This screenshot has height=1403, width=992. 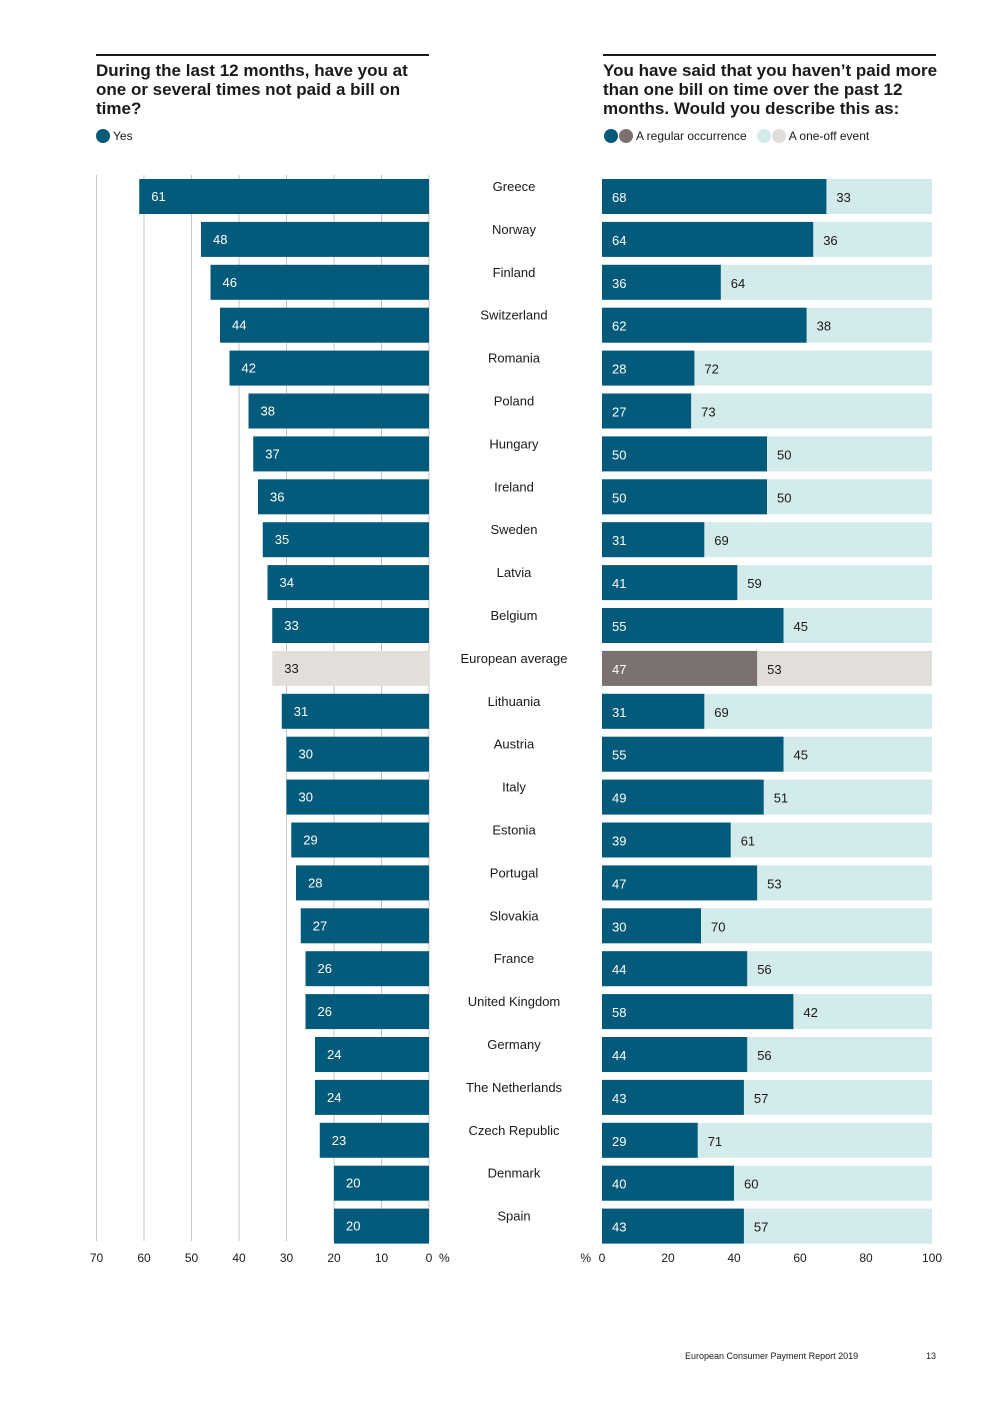 What do you see at coordinates (514, 486) in the screenshot?
I see `category-label-ireland: Ireland` at bounding box center [514, 486].